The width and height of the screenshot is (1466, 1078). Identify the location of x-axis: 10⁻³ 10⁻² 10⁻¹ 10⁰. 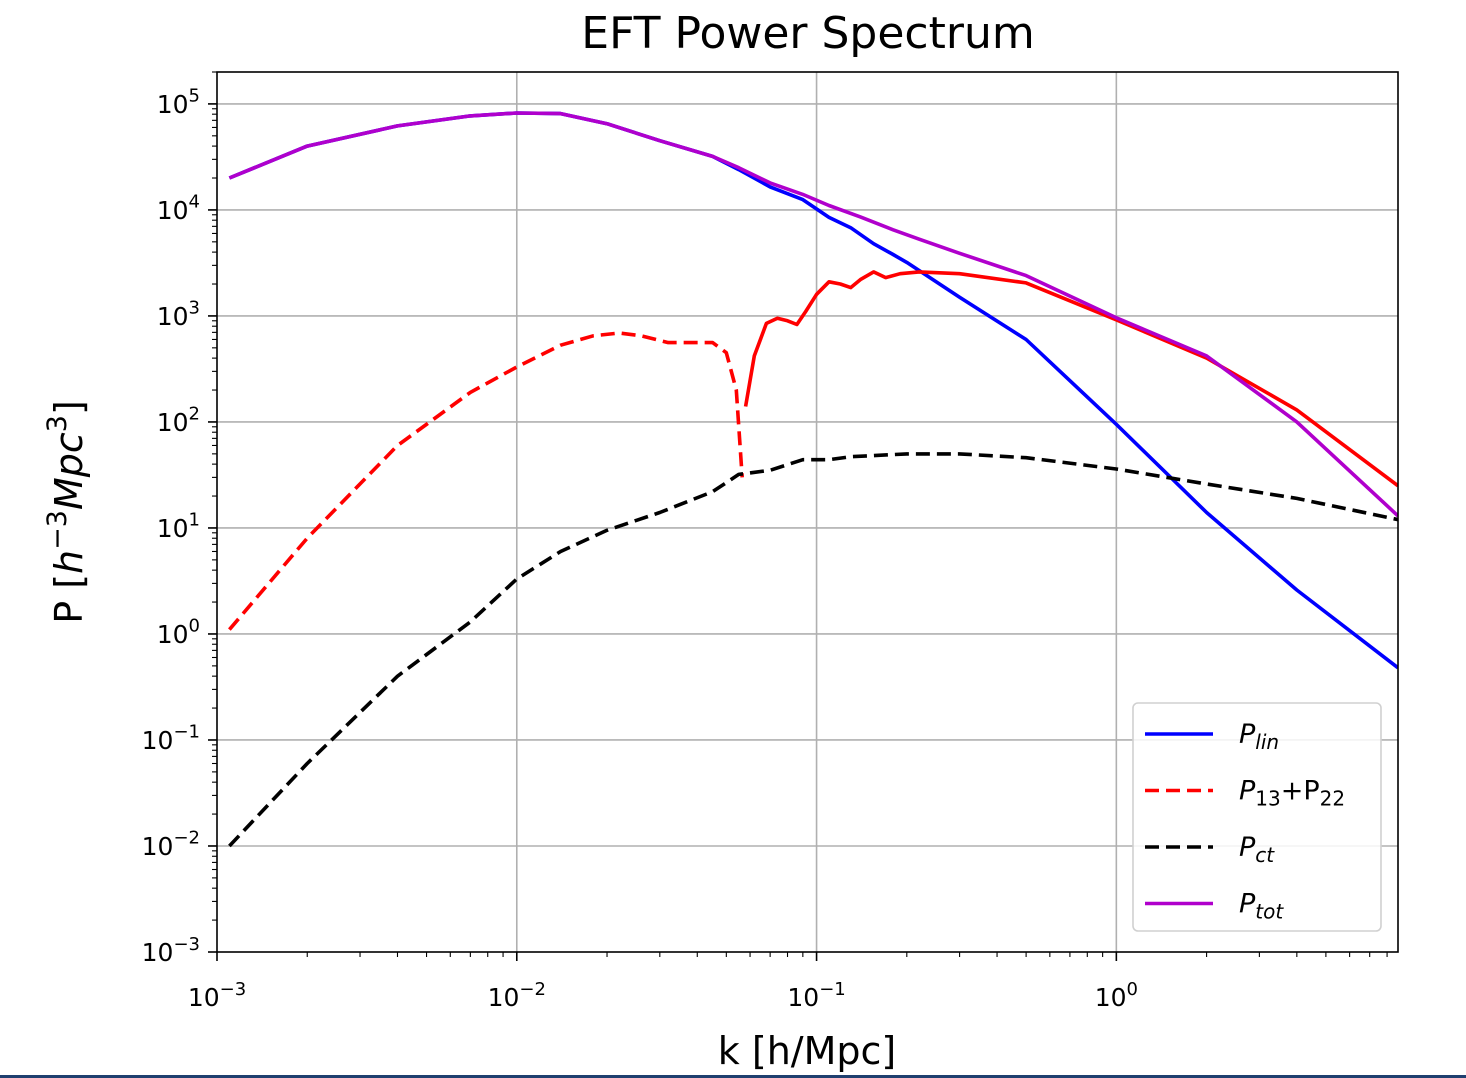
(788, 982).